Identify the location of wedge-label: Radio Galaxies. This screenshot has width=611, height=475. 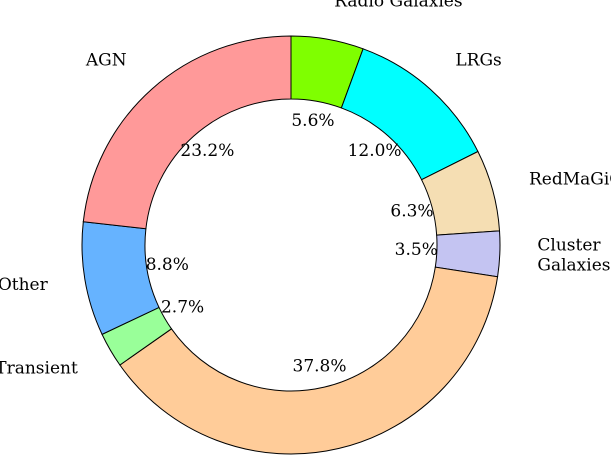
(398, 6).